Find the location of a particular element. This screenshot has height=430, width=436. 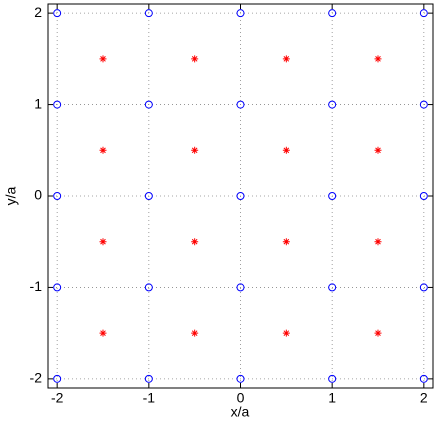

x-tick-label: -2 is located at coordinates (57, 398).